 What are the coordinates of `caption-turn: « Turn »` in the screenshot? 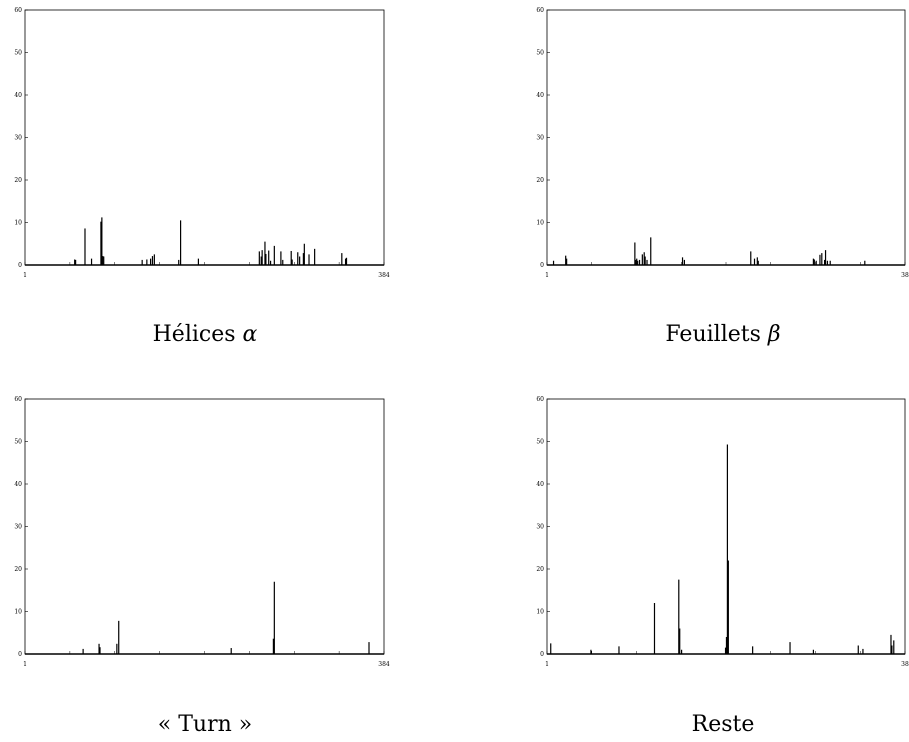 It's located at (205, 724).